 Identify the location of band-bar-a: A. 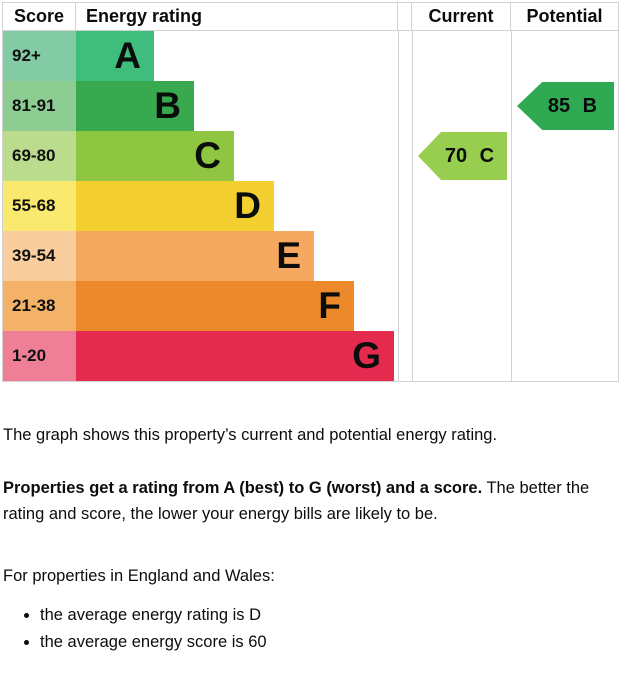
(115, 56).